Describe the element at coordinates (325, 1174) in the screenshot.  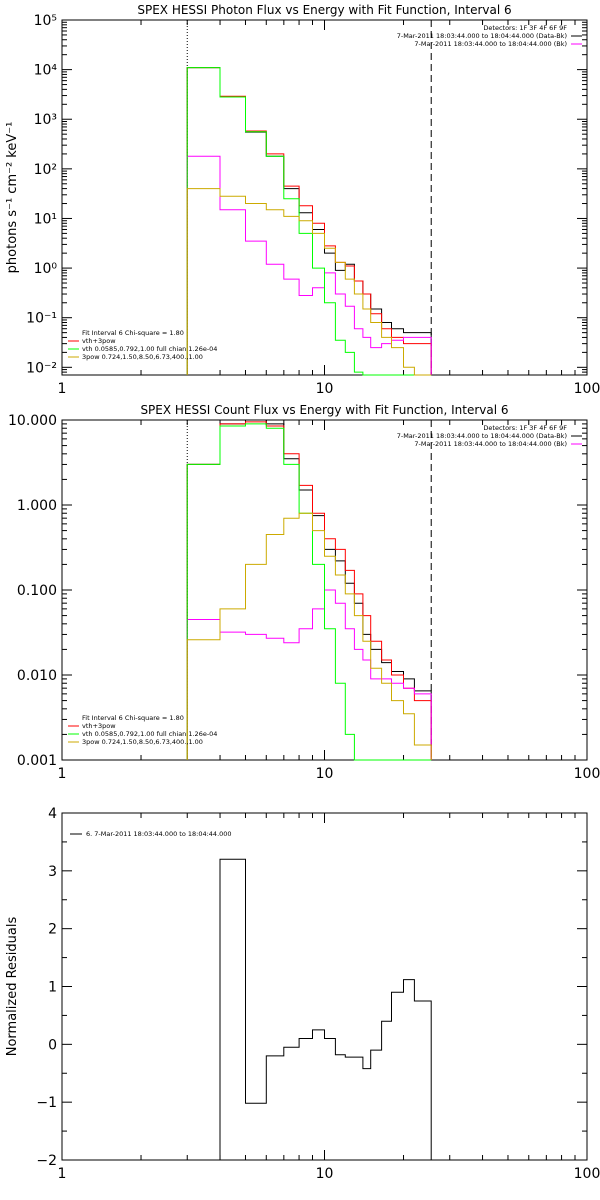
I see `chart-2-xtick-label: 10` at that location.